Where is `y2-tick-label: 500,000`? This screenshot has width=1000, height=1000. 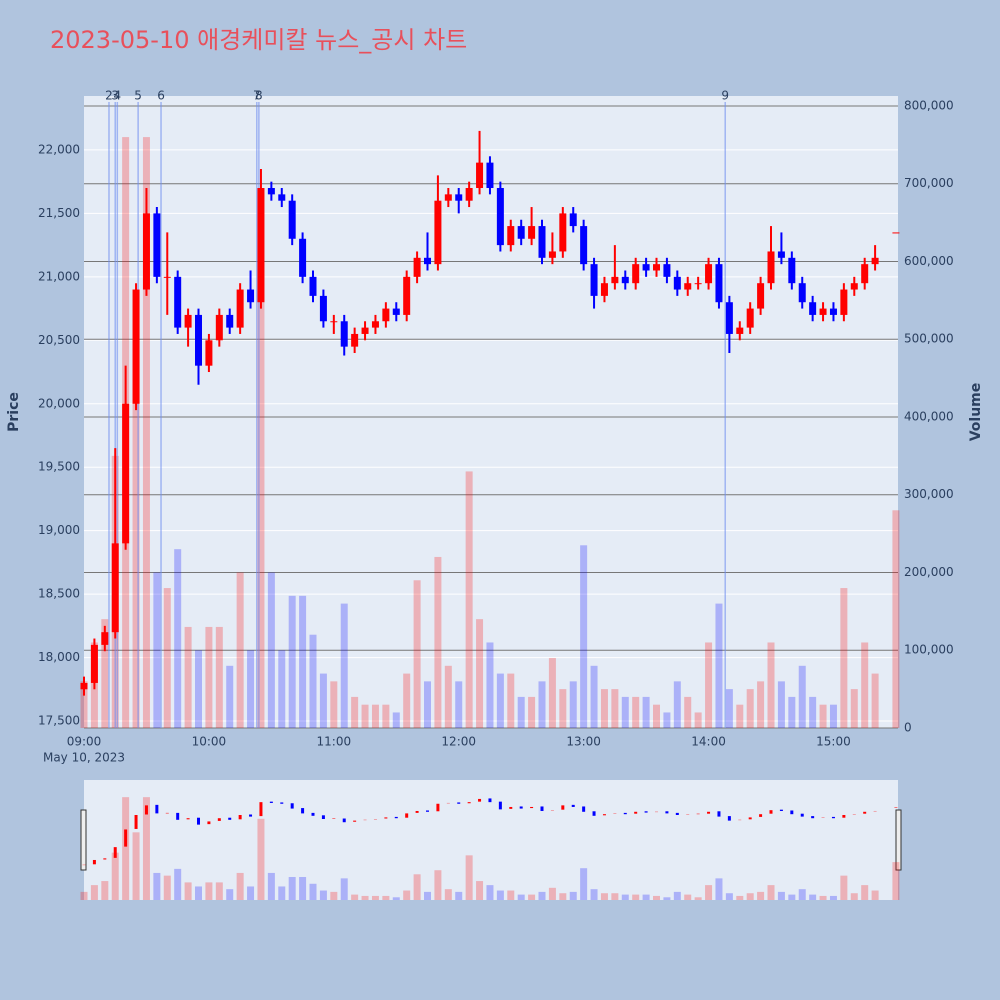
y2-tick-label: 500,000 is located at coordinates (929, 339).